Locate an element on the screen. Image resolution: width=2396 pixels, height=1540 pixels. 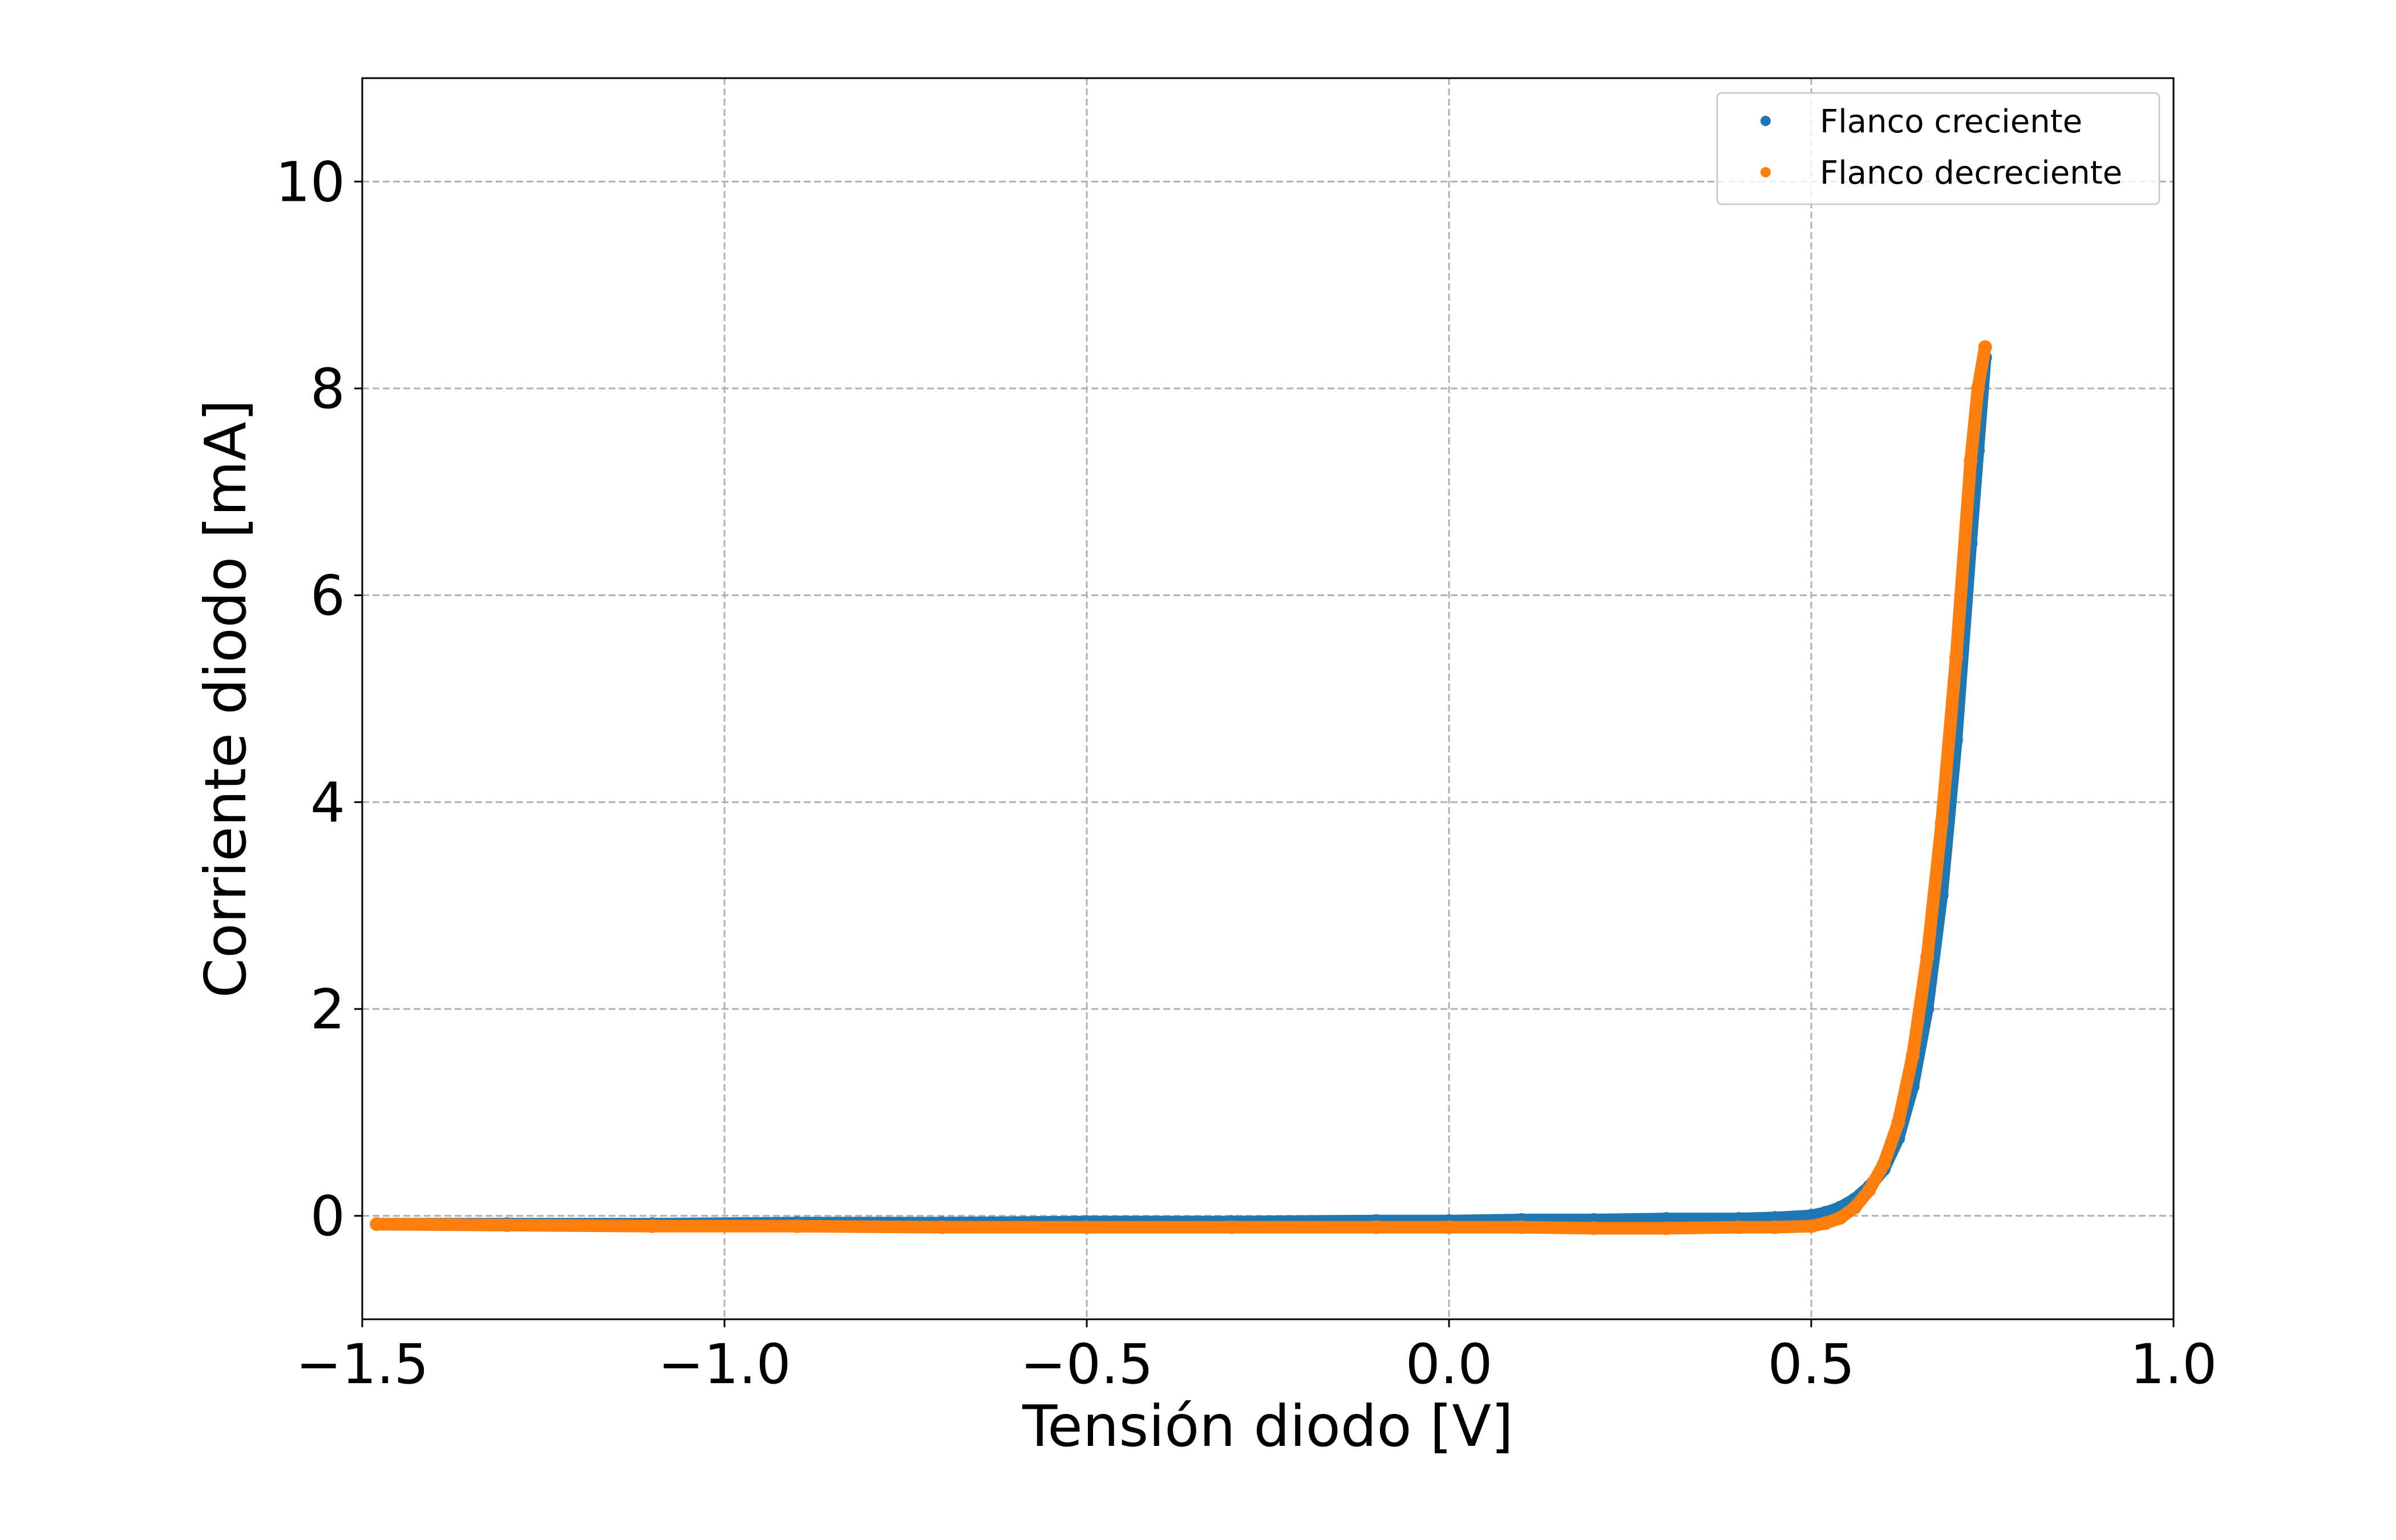
legend-marker-flanco-creciente is located at coordinates (1766, 121).